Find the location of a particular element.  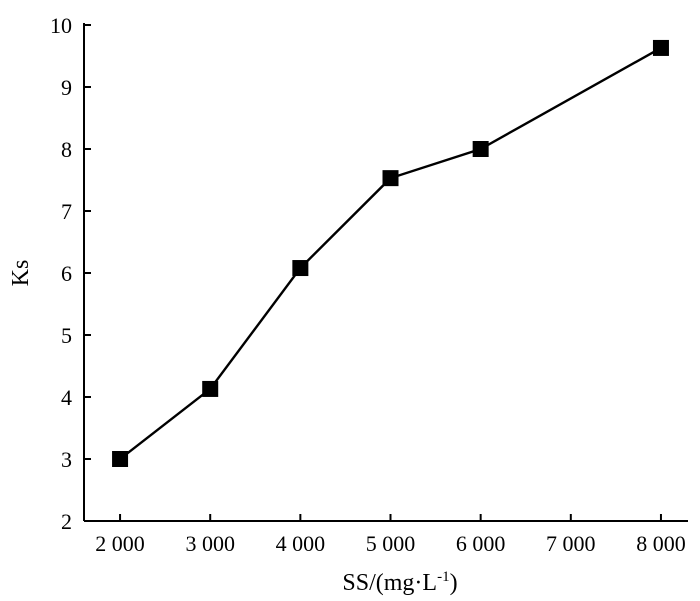

x-axis-title-main: SS/(mg·L is located at coordinates (389, 583).